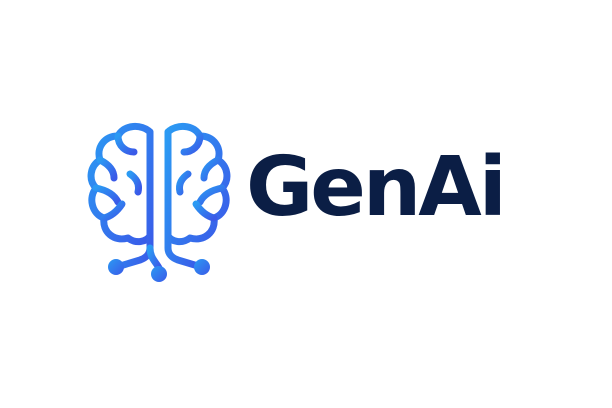 This screenshot has width=612, height=408. What do you see at coordinates (376, 187) in the screenshot?
I see `brand-name: GenAi` at bounding box center [376, 187].